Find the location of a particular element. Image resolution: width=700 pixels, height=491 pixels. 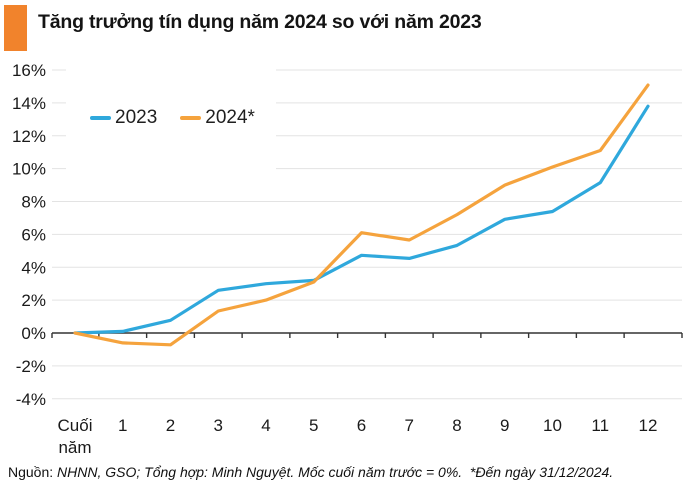

source-label: Nguồn: is located at coordinates (31, 472).